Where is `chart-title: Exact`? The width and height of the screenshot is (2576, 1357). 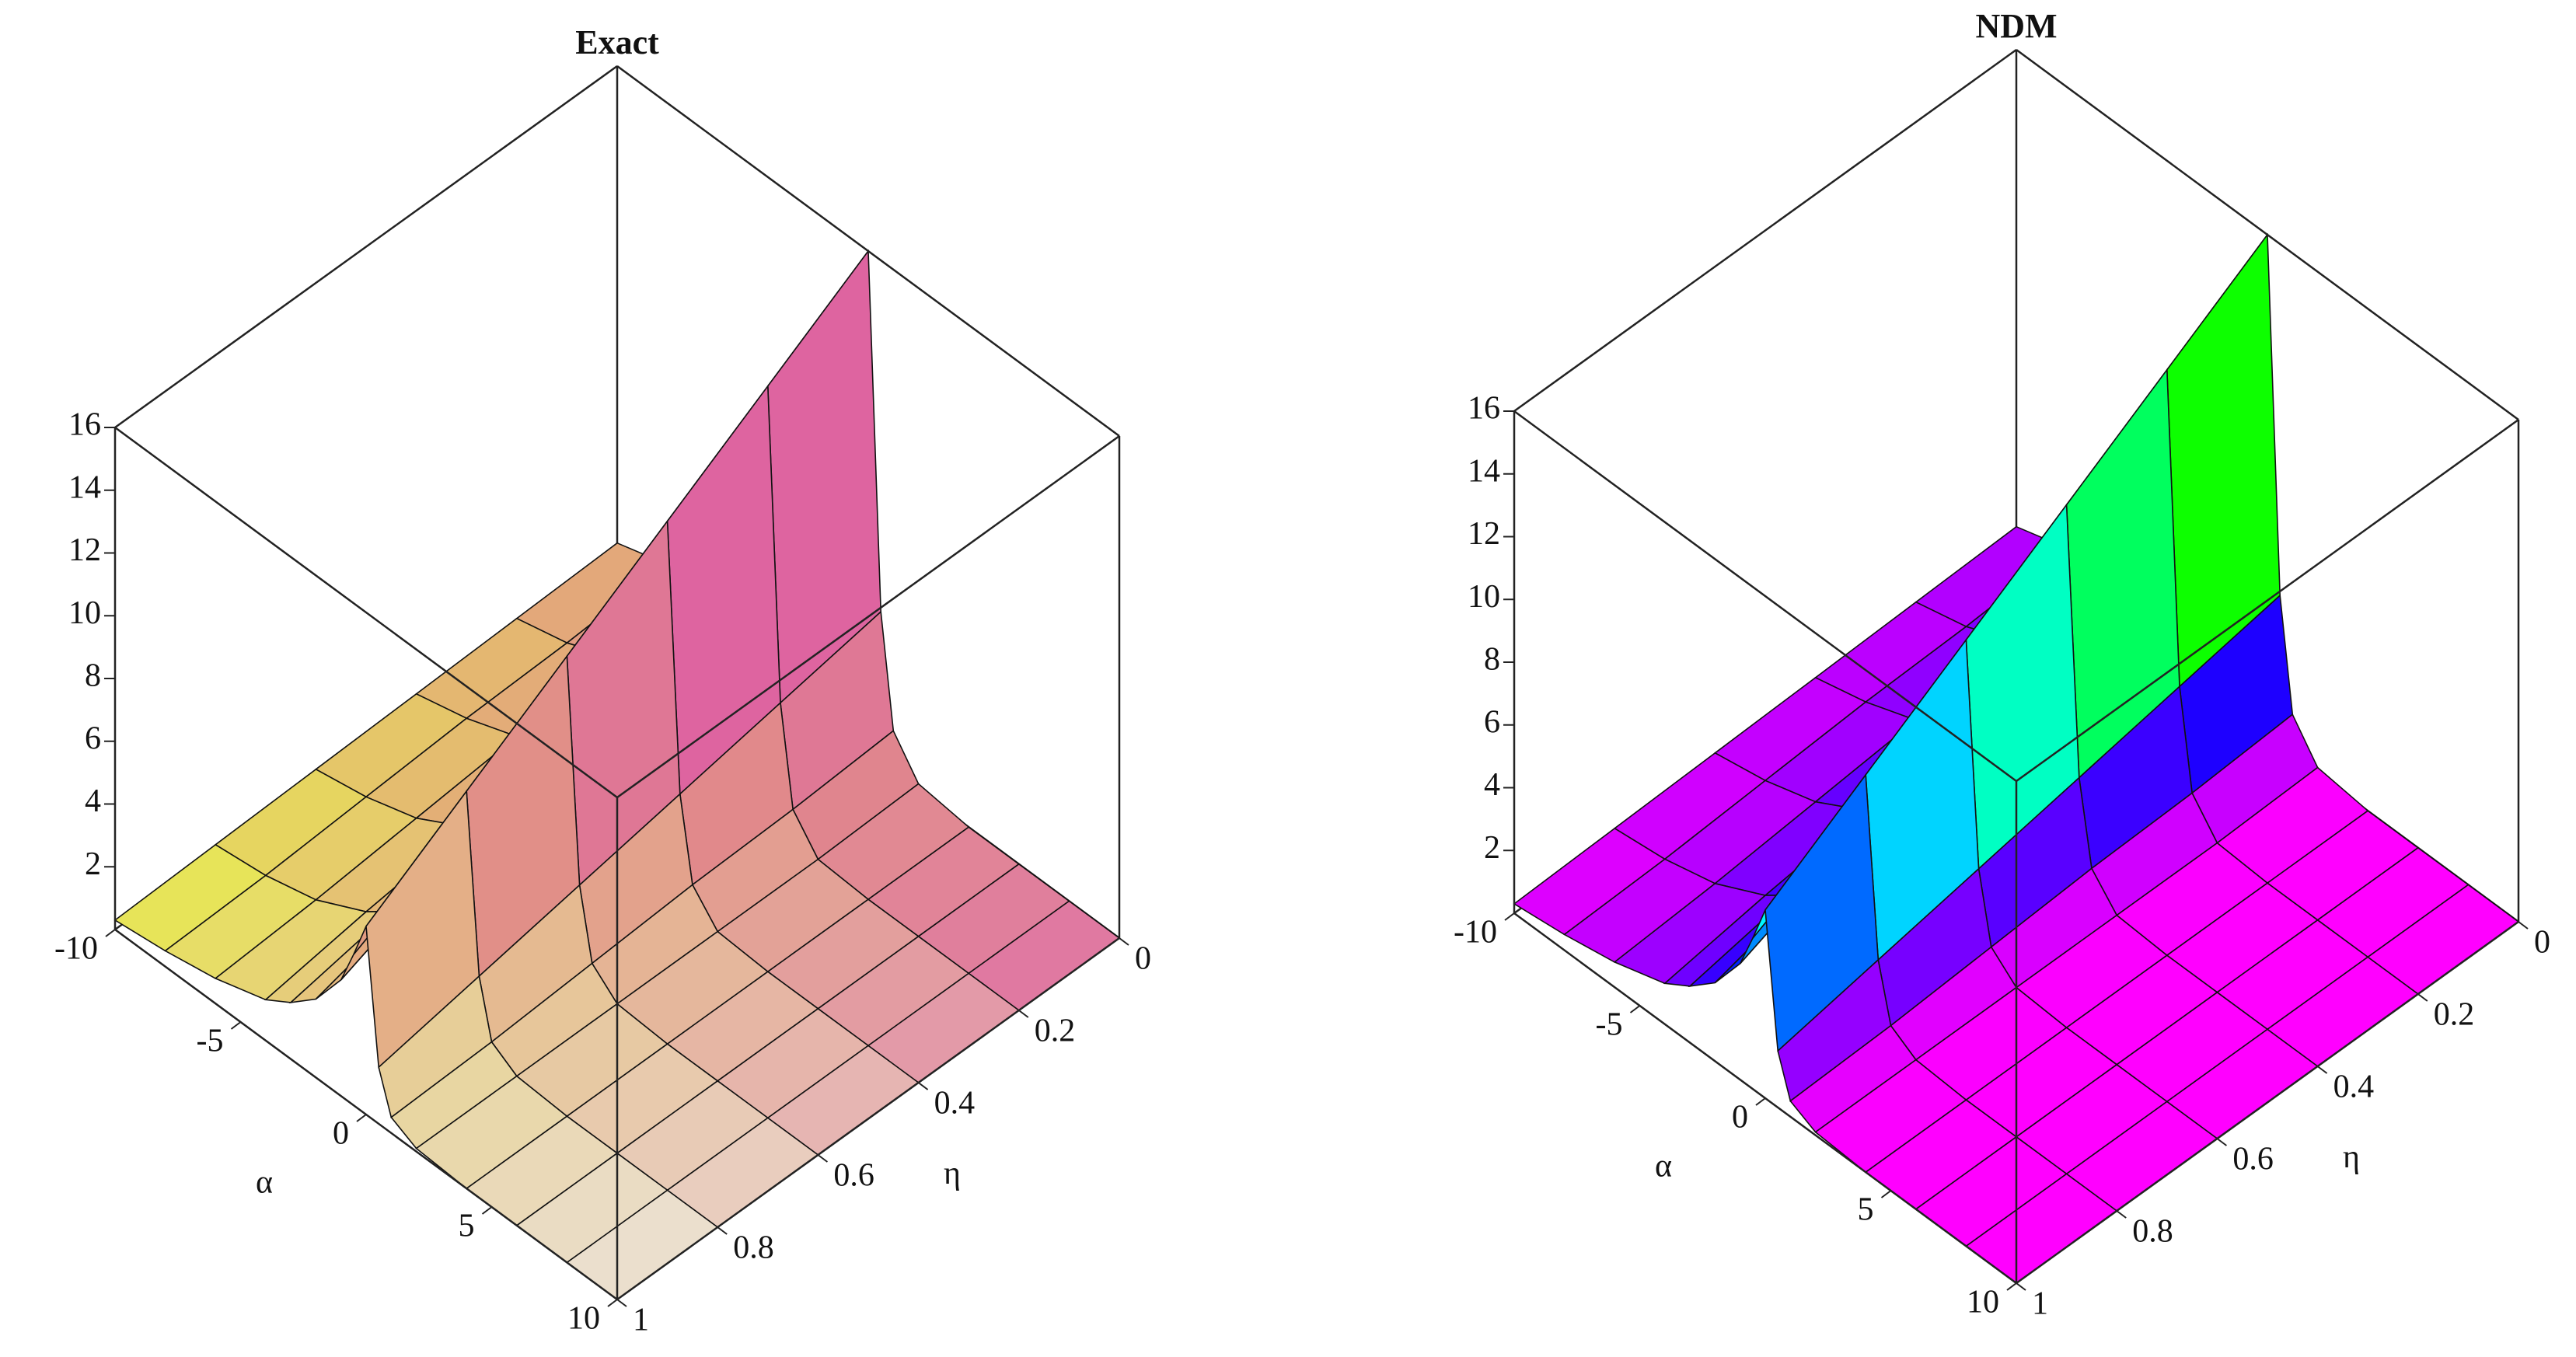 chart-title: Exact is located at coordinates (617, 42).